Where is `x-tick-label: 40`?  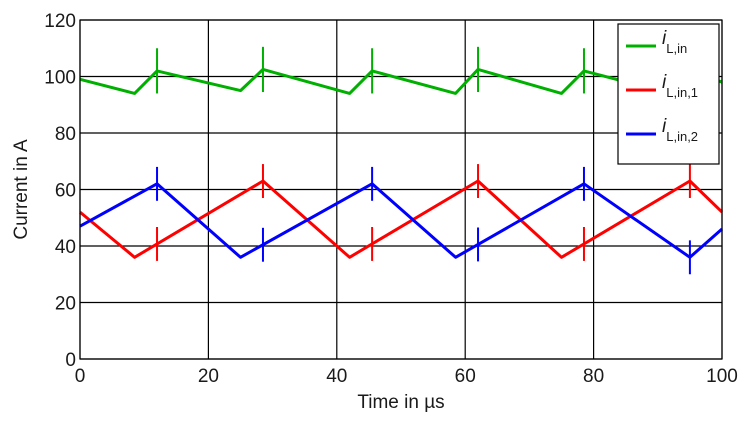
x-tick-label: 40 is located at coordinates (336, 376).